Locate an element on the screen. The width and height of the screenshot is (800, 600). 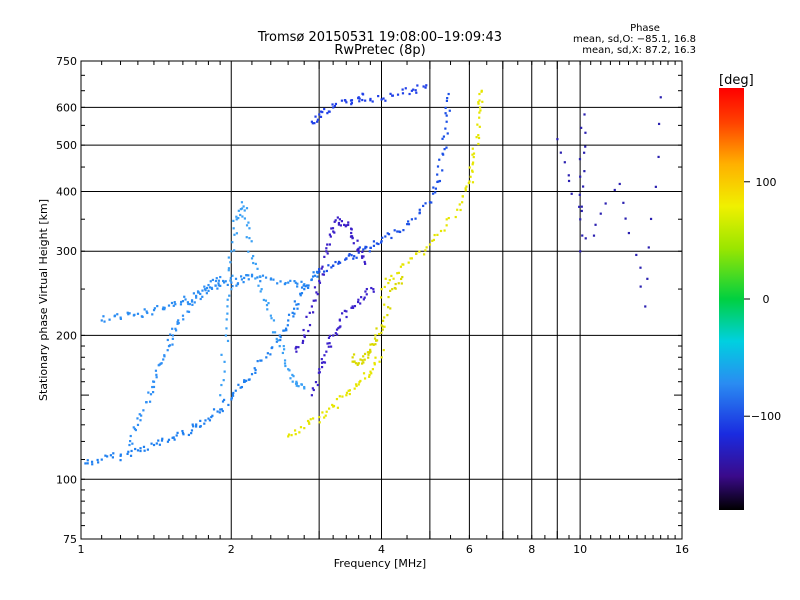
colorbar-ticks: 100 0 −100 is located at coordinates (762, 299).